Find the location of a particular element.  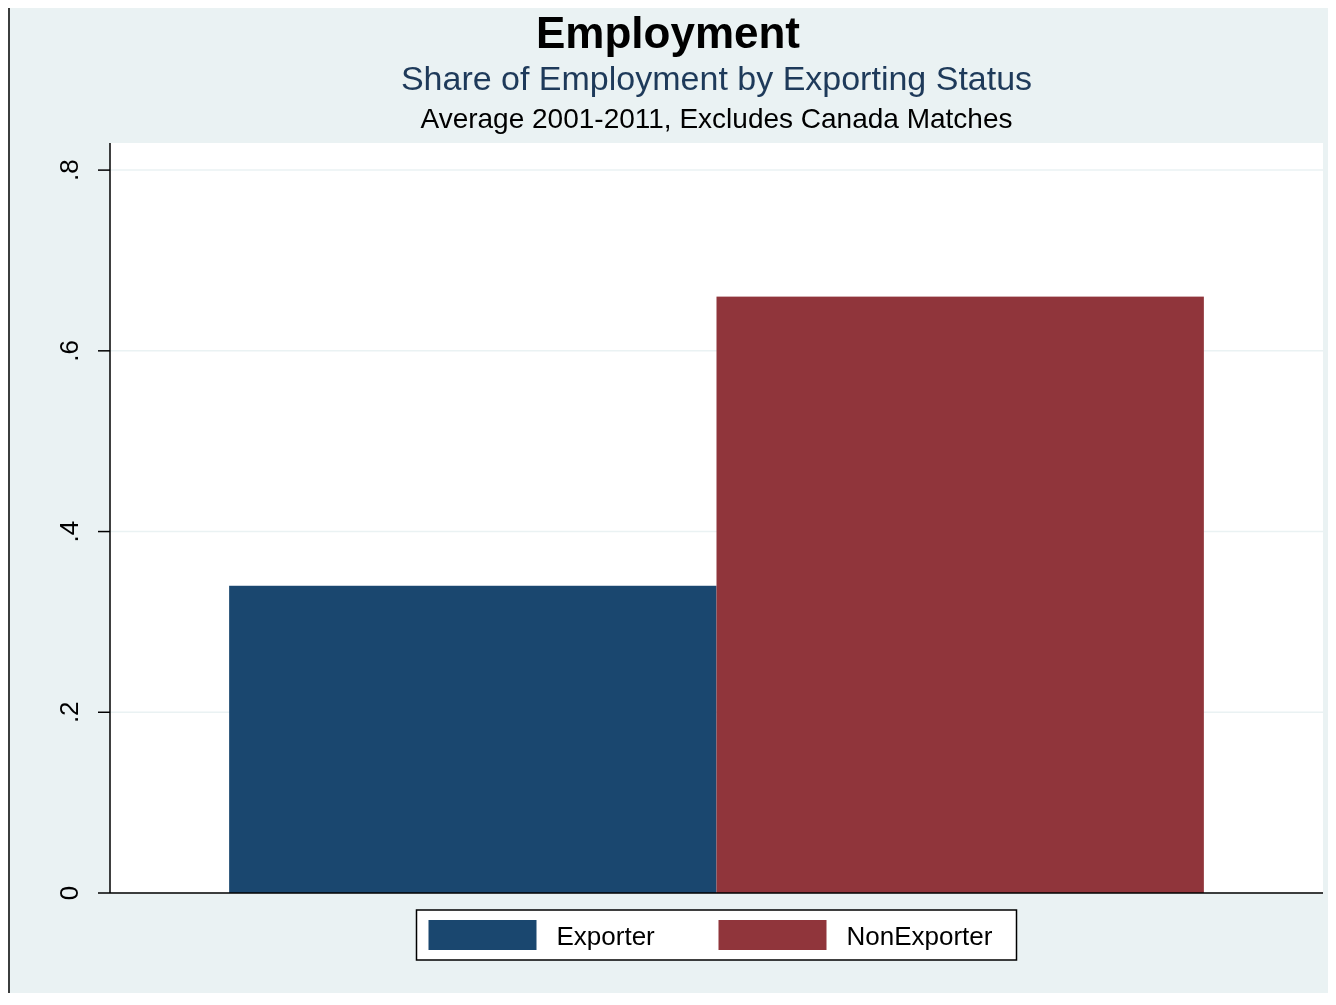

legend-label: NonExporter is located at coordinates (919, 936).